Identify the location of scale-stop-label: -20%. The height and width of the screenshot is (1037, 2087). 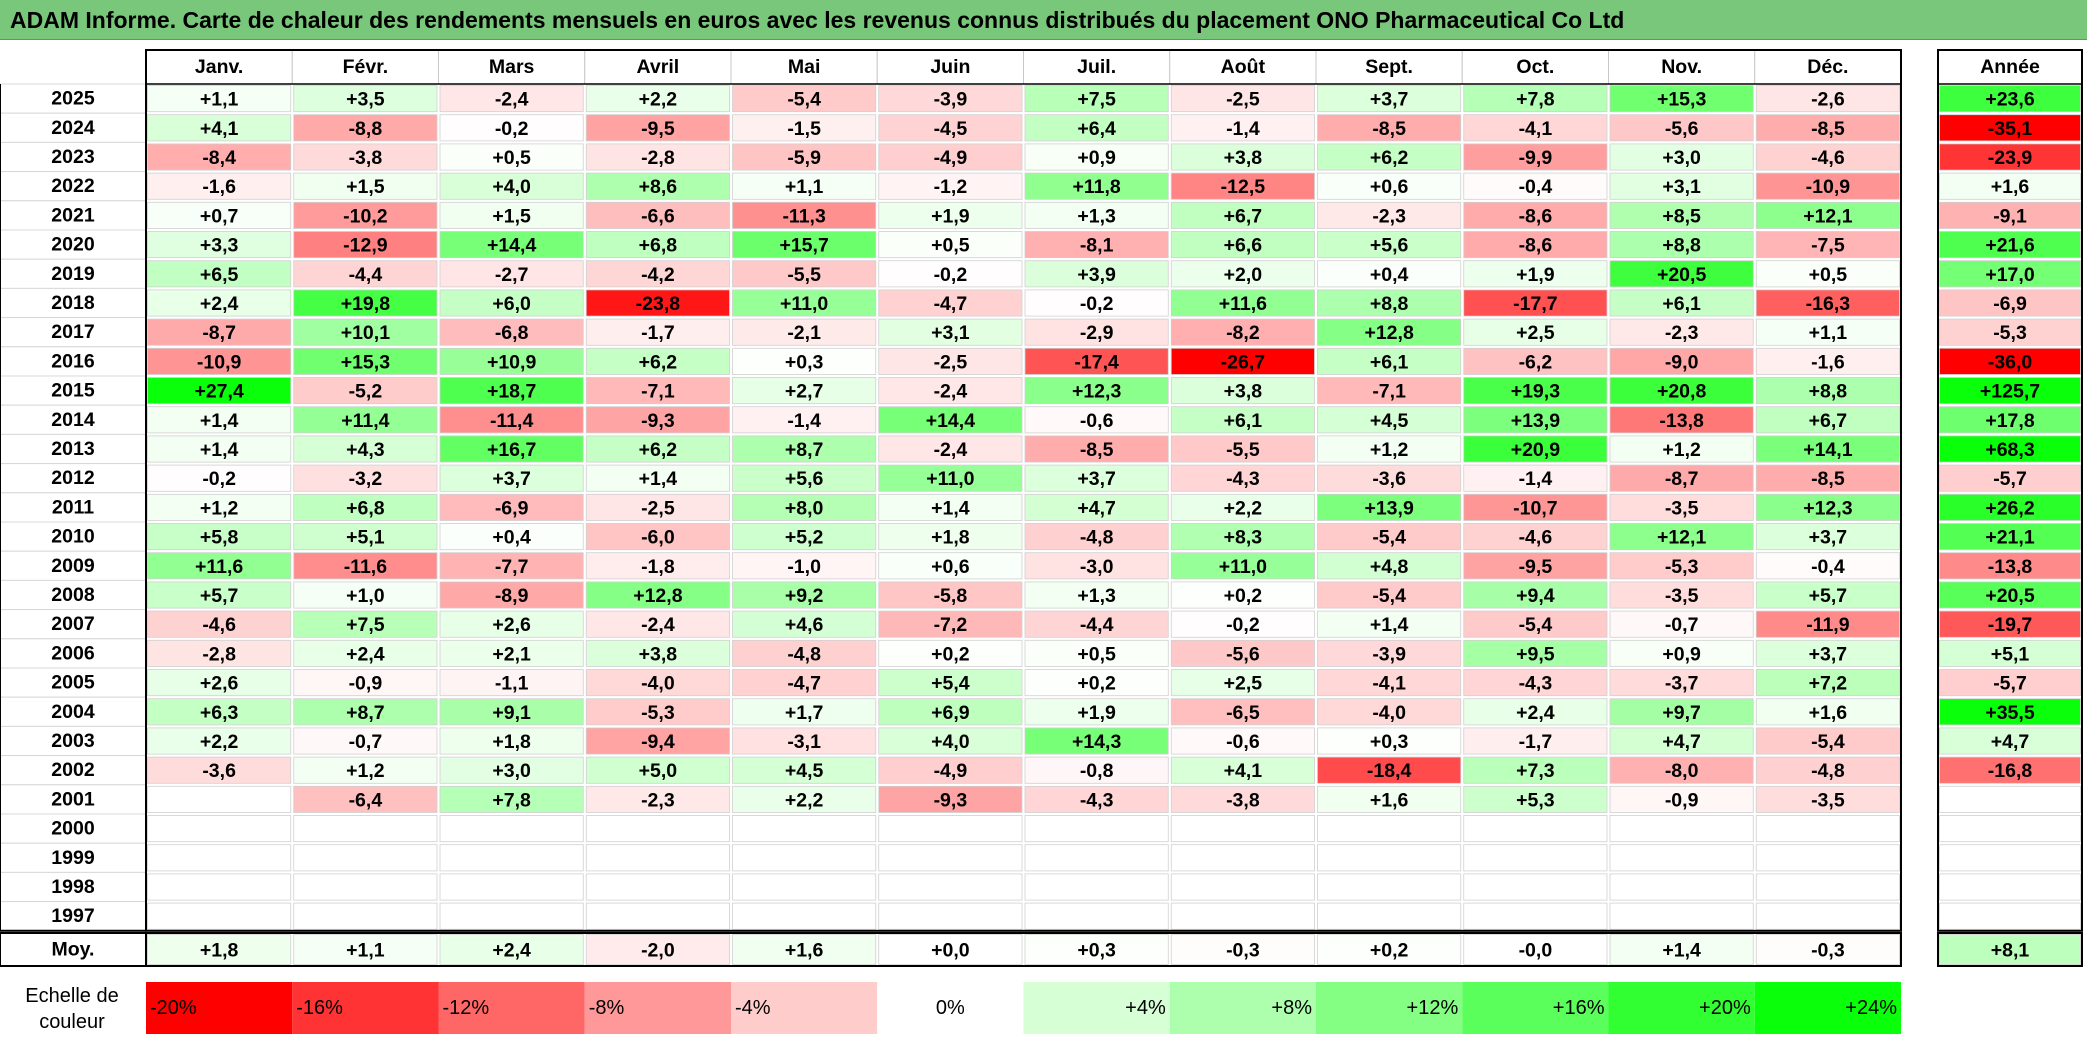
(173, 1008).